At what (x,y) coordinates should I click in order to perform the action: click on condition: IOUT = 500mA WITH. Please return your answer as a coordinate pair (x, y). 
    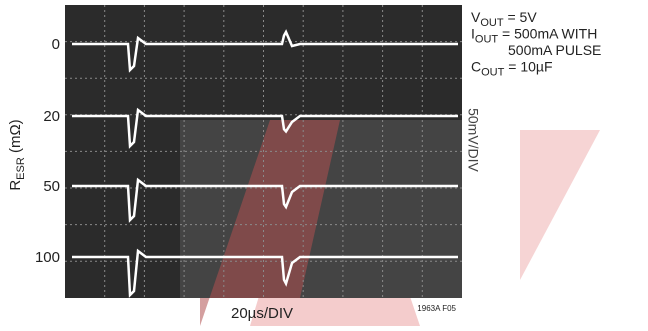
    Looking at the image, I should click on (534, 36).